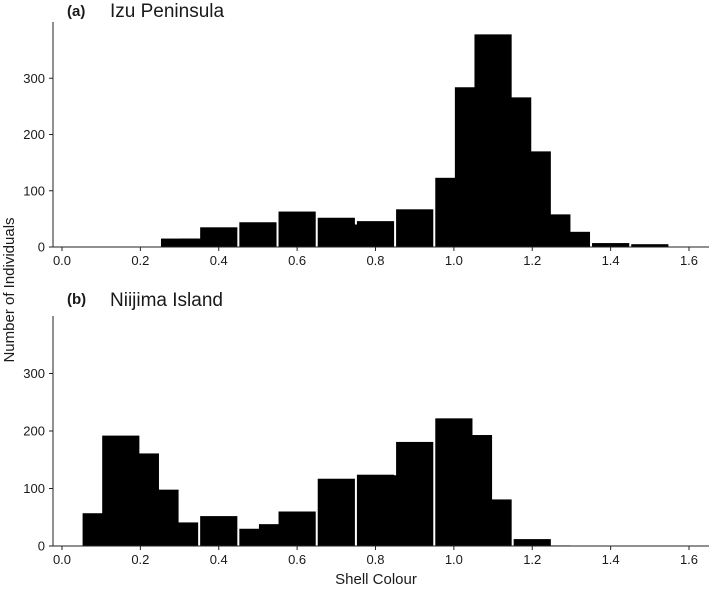 This screenshot has height=590, width=709. I want to click on panel-a-x-tick-label-3: 0.6, so click(297, 260).